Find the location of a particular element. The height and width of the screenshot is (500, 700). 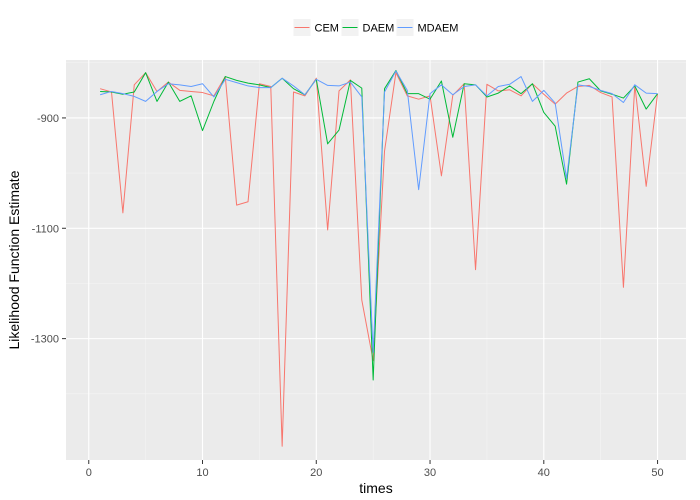

legend-label: CEM is located at coordinates (327, 29).